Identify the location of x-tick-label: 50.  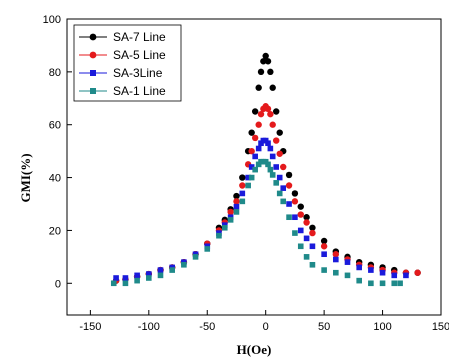
(324, 327).